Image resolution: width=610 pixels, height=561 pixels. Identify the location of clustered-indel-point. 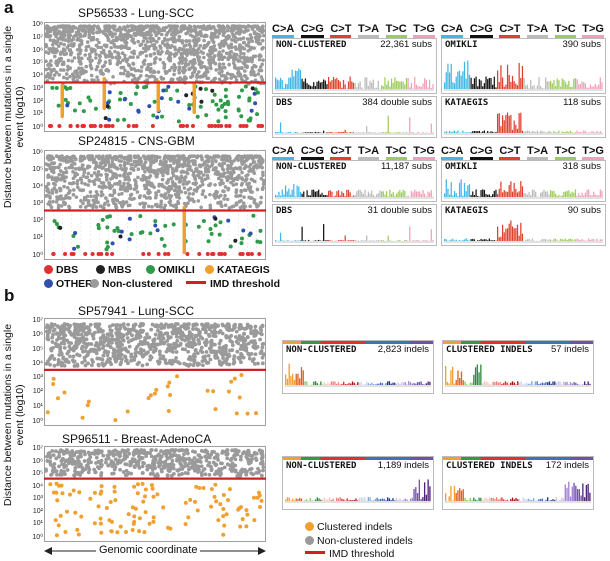
(115, 420).